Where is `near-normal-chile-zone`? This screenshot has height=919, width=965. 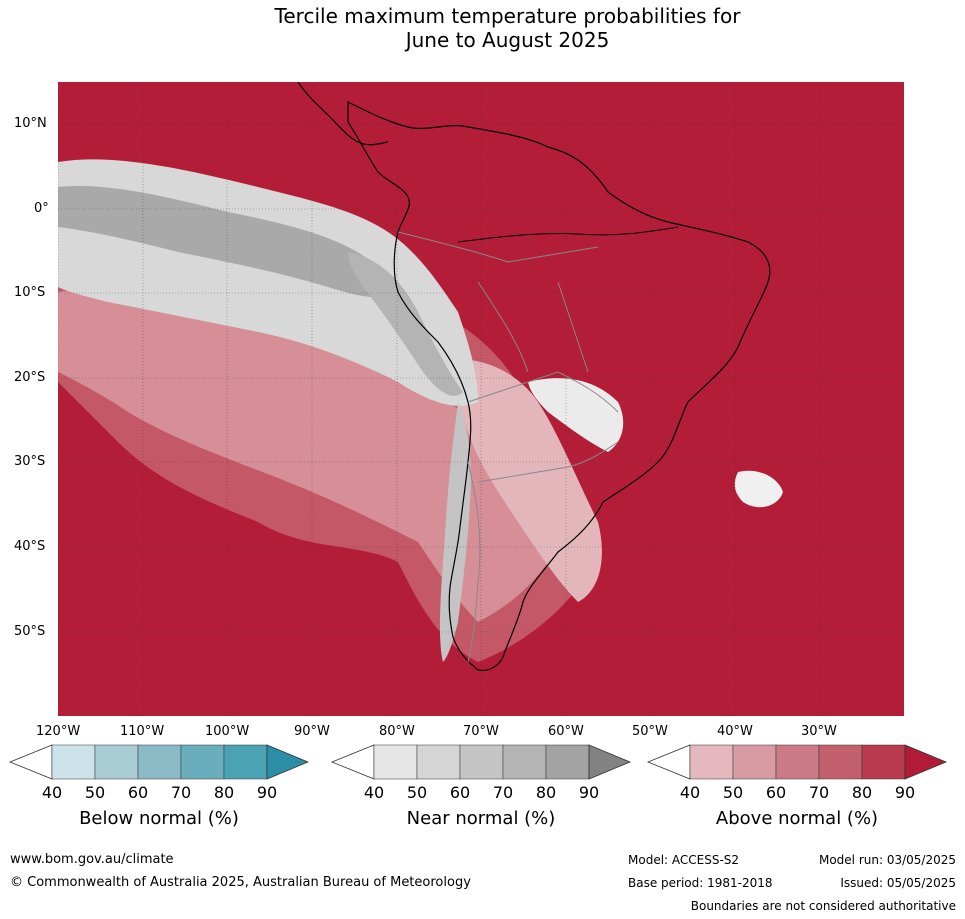
near-normal-chile-zone is located at coordinates (455, 532).